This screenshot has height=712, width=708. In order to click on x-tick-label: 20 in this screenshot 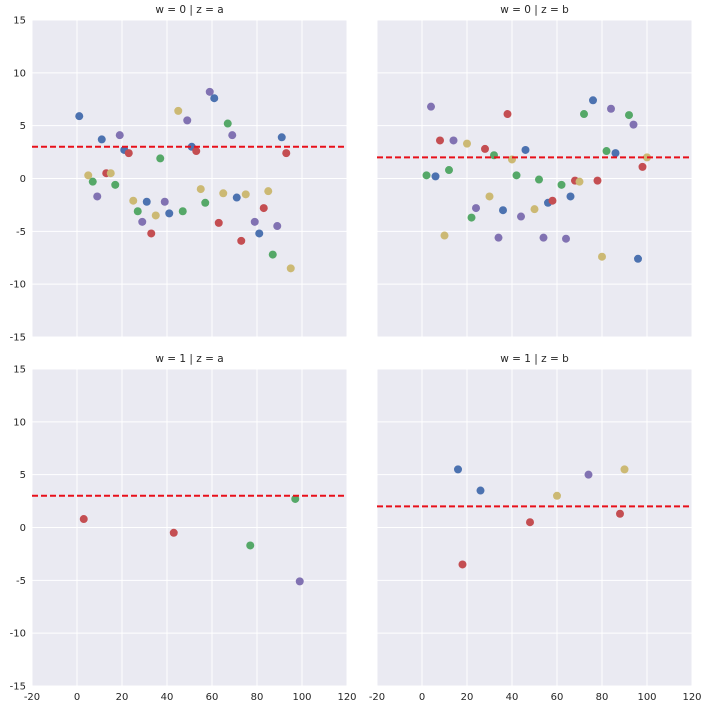, I will do `click(122, 697)`.